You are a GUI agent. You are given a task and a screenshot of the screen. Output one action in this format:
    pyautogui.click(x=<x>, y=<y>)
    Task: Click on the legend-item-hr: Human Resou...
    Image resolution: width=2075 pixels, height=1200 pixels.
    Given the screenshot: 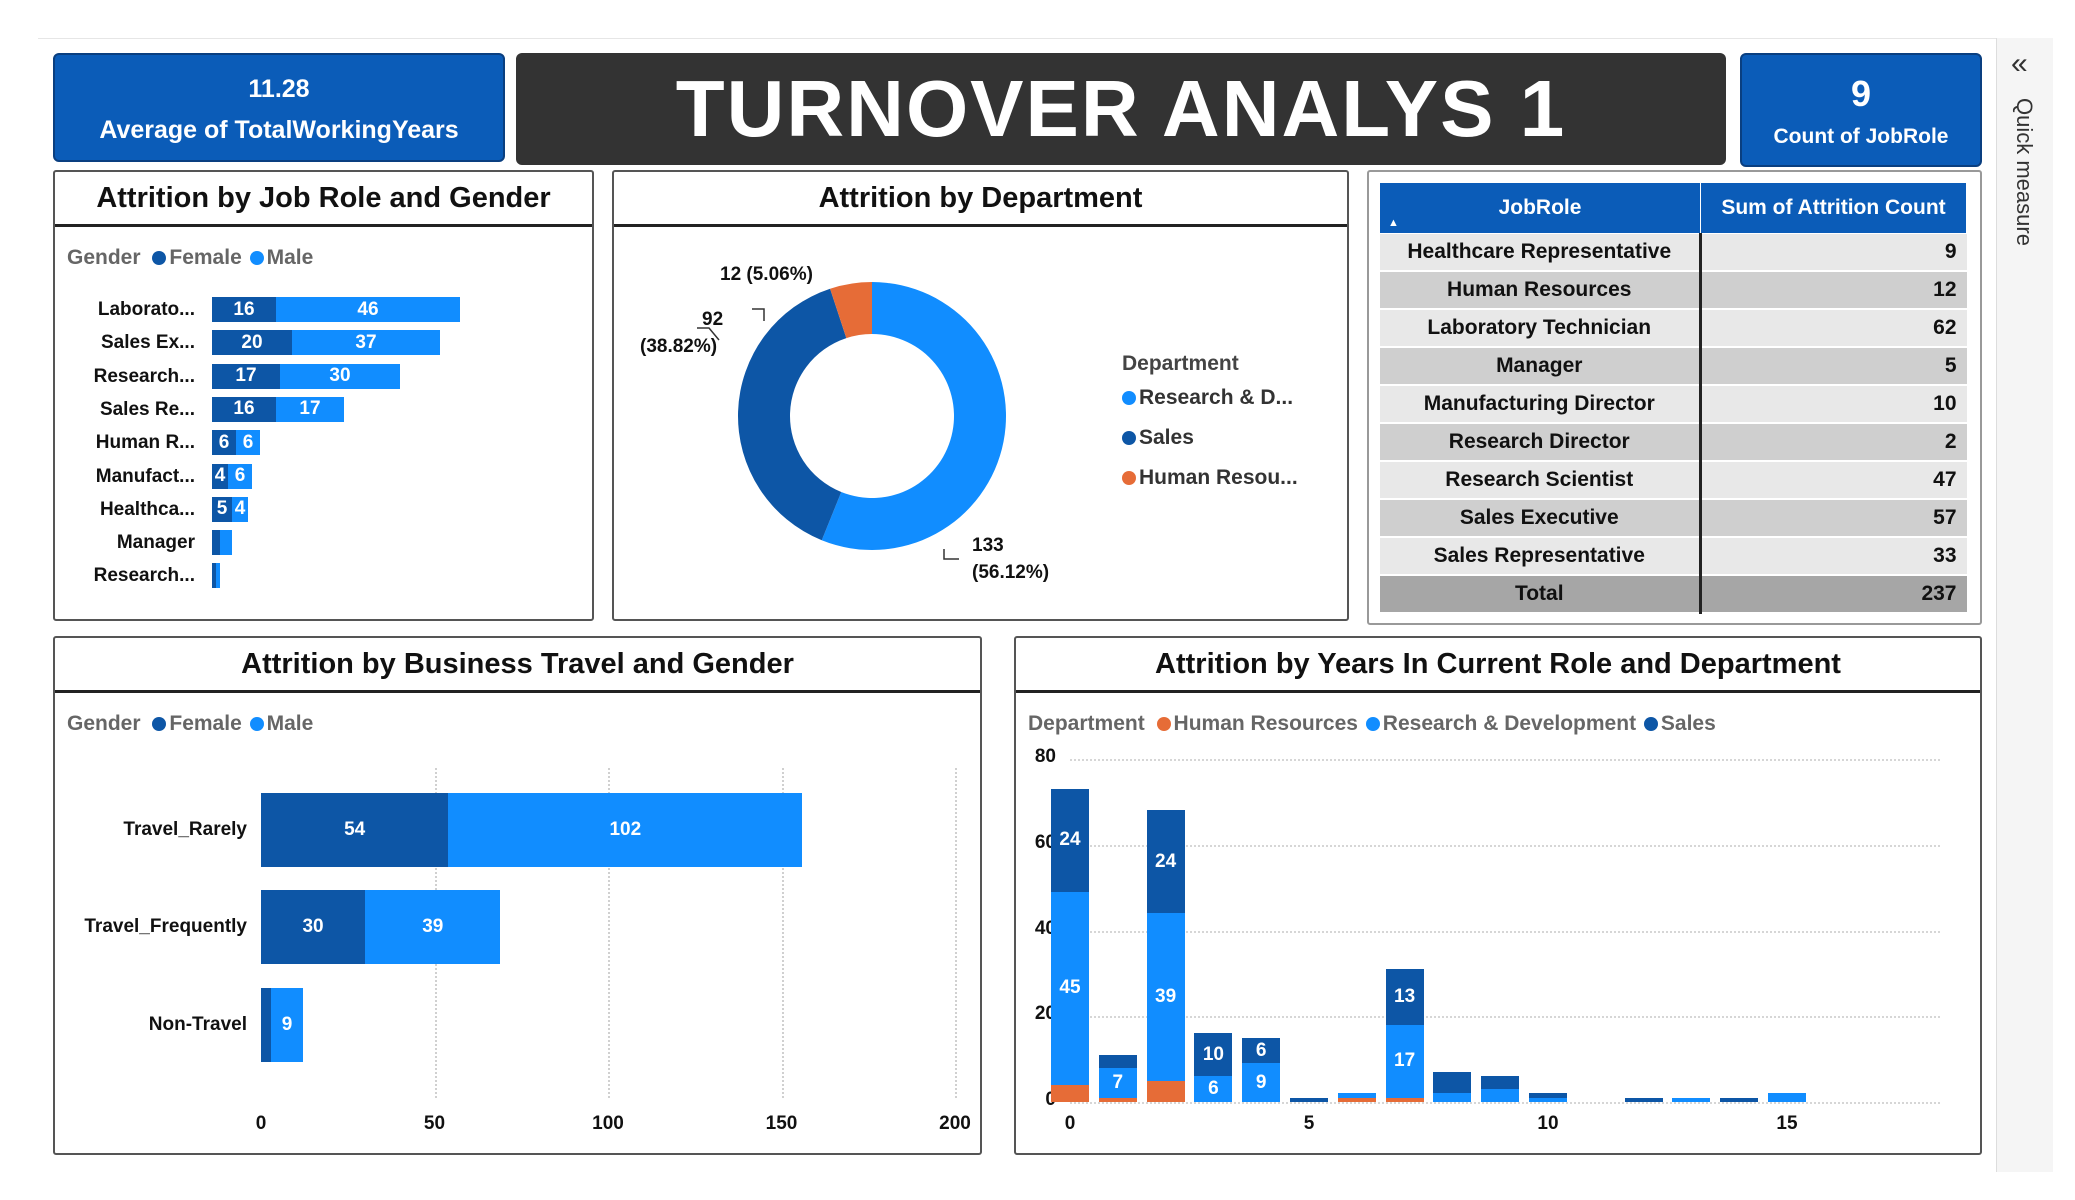 What is the action you would take?
    pyautogui.click(x=1210, y=478)
    